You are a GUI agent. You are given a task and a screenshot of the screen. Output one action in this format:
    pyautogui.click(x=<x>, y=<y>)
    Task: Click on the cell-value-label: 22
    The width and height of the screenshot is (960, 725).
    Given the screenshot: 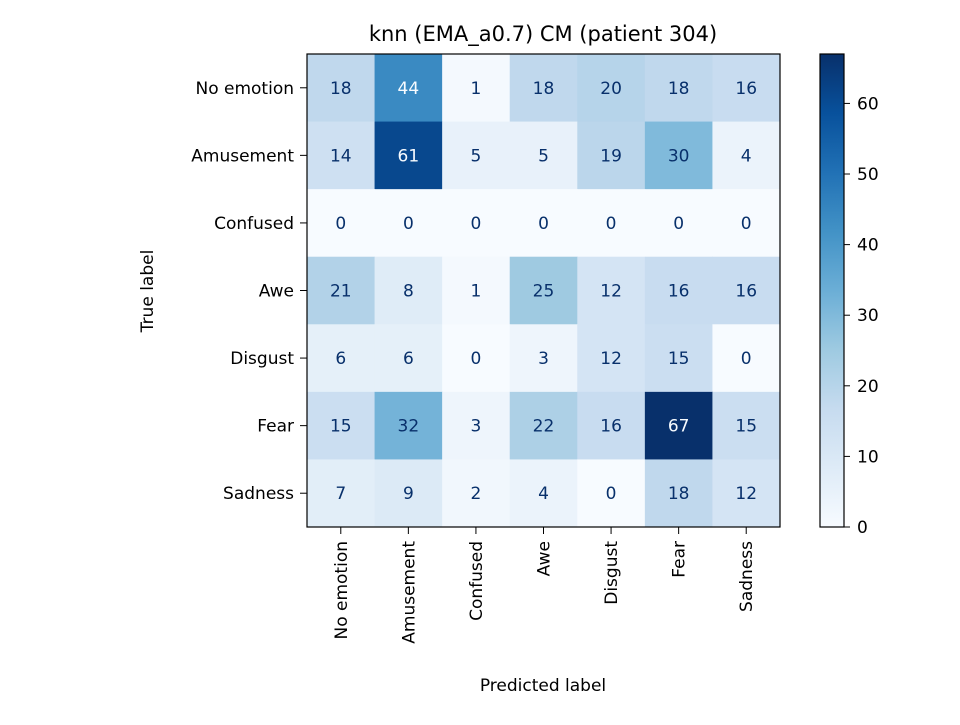 What is the action you would take?
    pyautogui.click(x=544, y=427)
    